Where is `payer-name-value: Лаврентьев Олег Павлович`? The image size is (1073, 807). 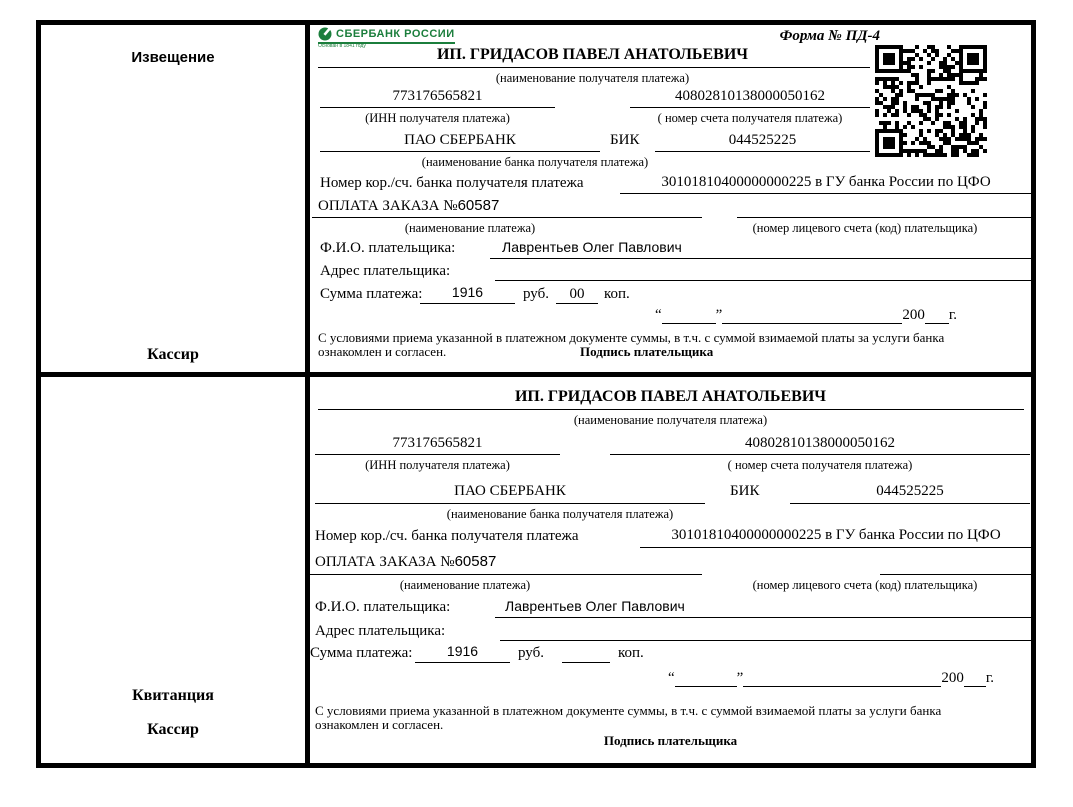
payer-name-value: Лаврентьев Олег Павлович is located at coordinates (595, 606).